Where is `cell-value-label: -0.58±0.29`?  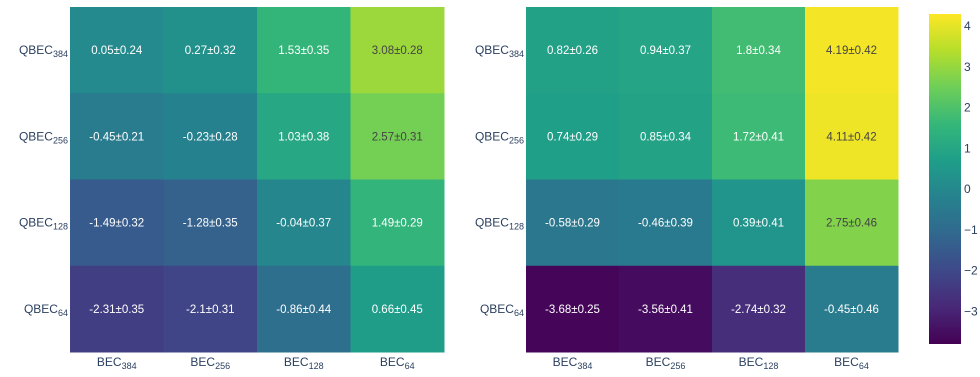
cell-value-label: -0.58±0.29 is located at coordinates (572, 224).